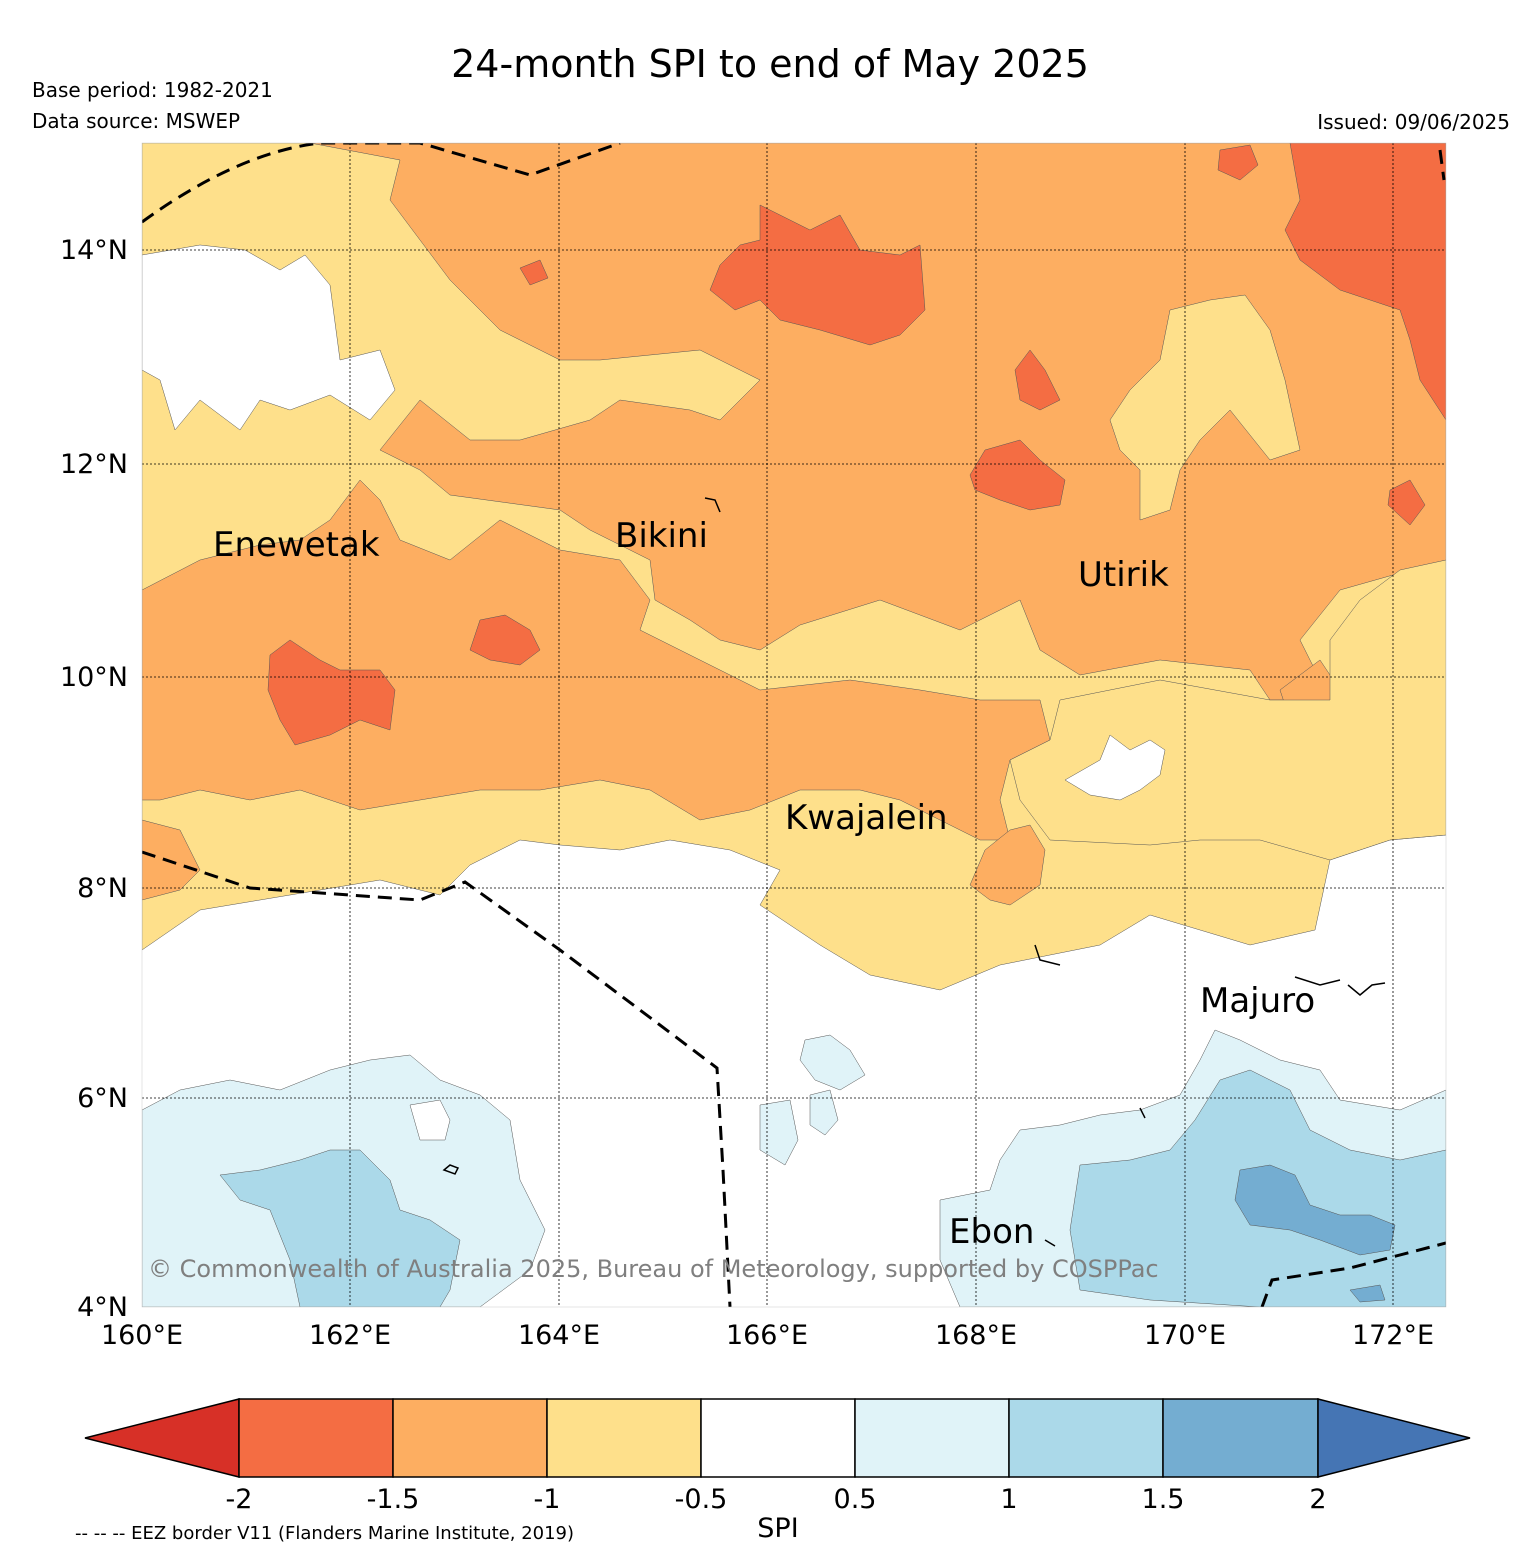 The width and height of the screenshot is (1540, 1563). I want to click on data-source-text: Data source: MSWEP, so click(136, 121).